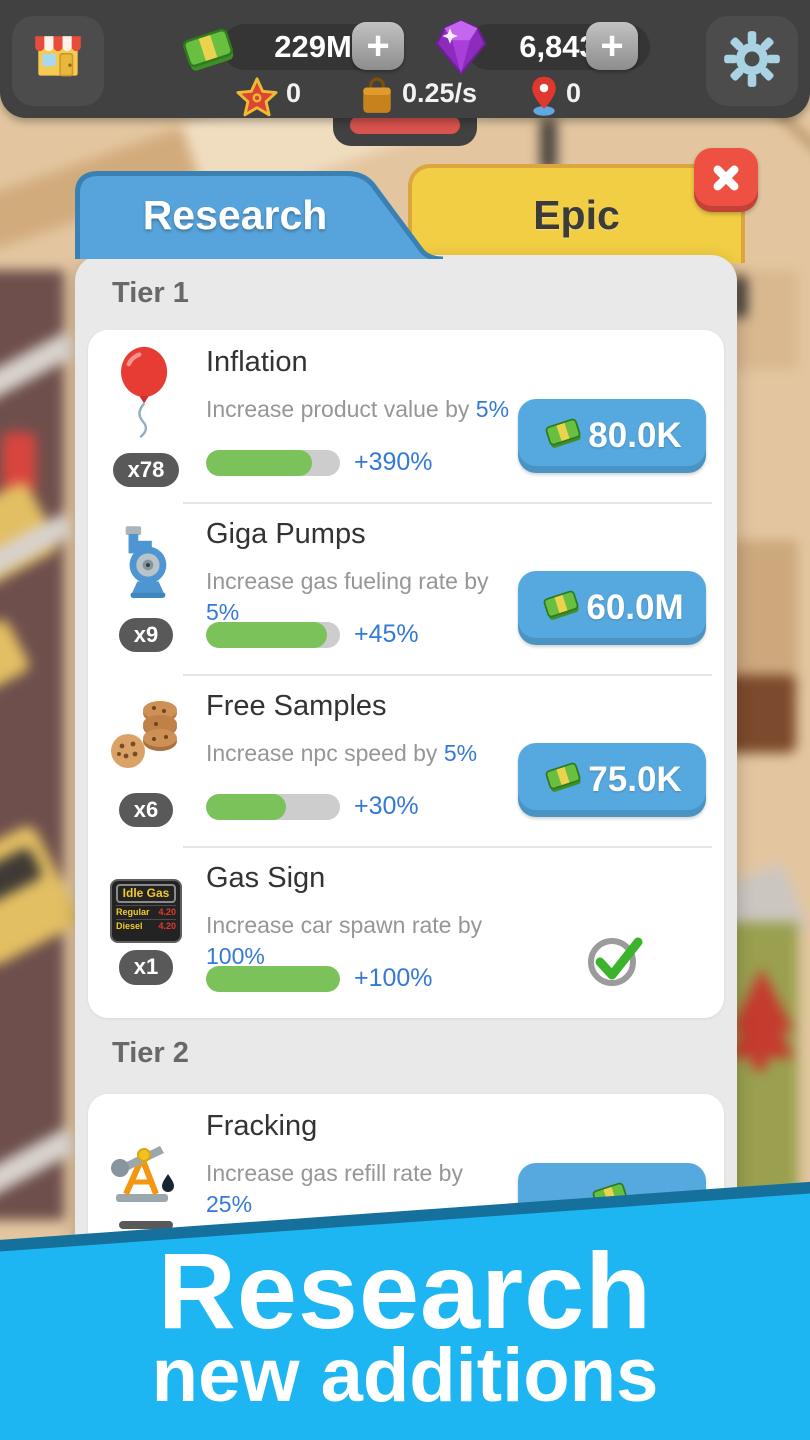 The width and height of the screenshot is (810, 1440). I want to click on total-bonus: +390%, so click(393, 462).